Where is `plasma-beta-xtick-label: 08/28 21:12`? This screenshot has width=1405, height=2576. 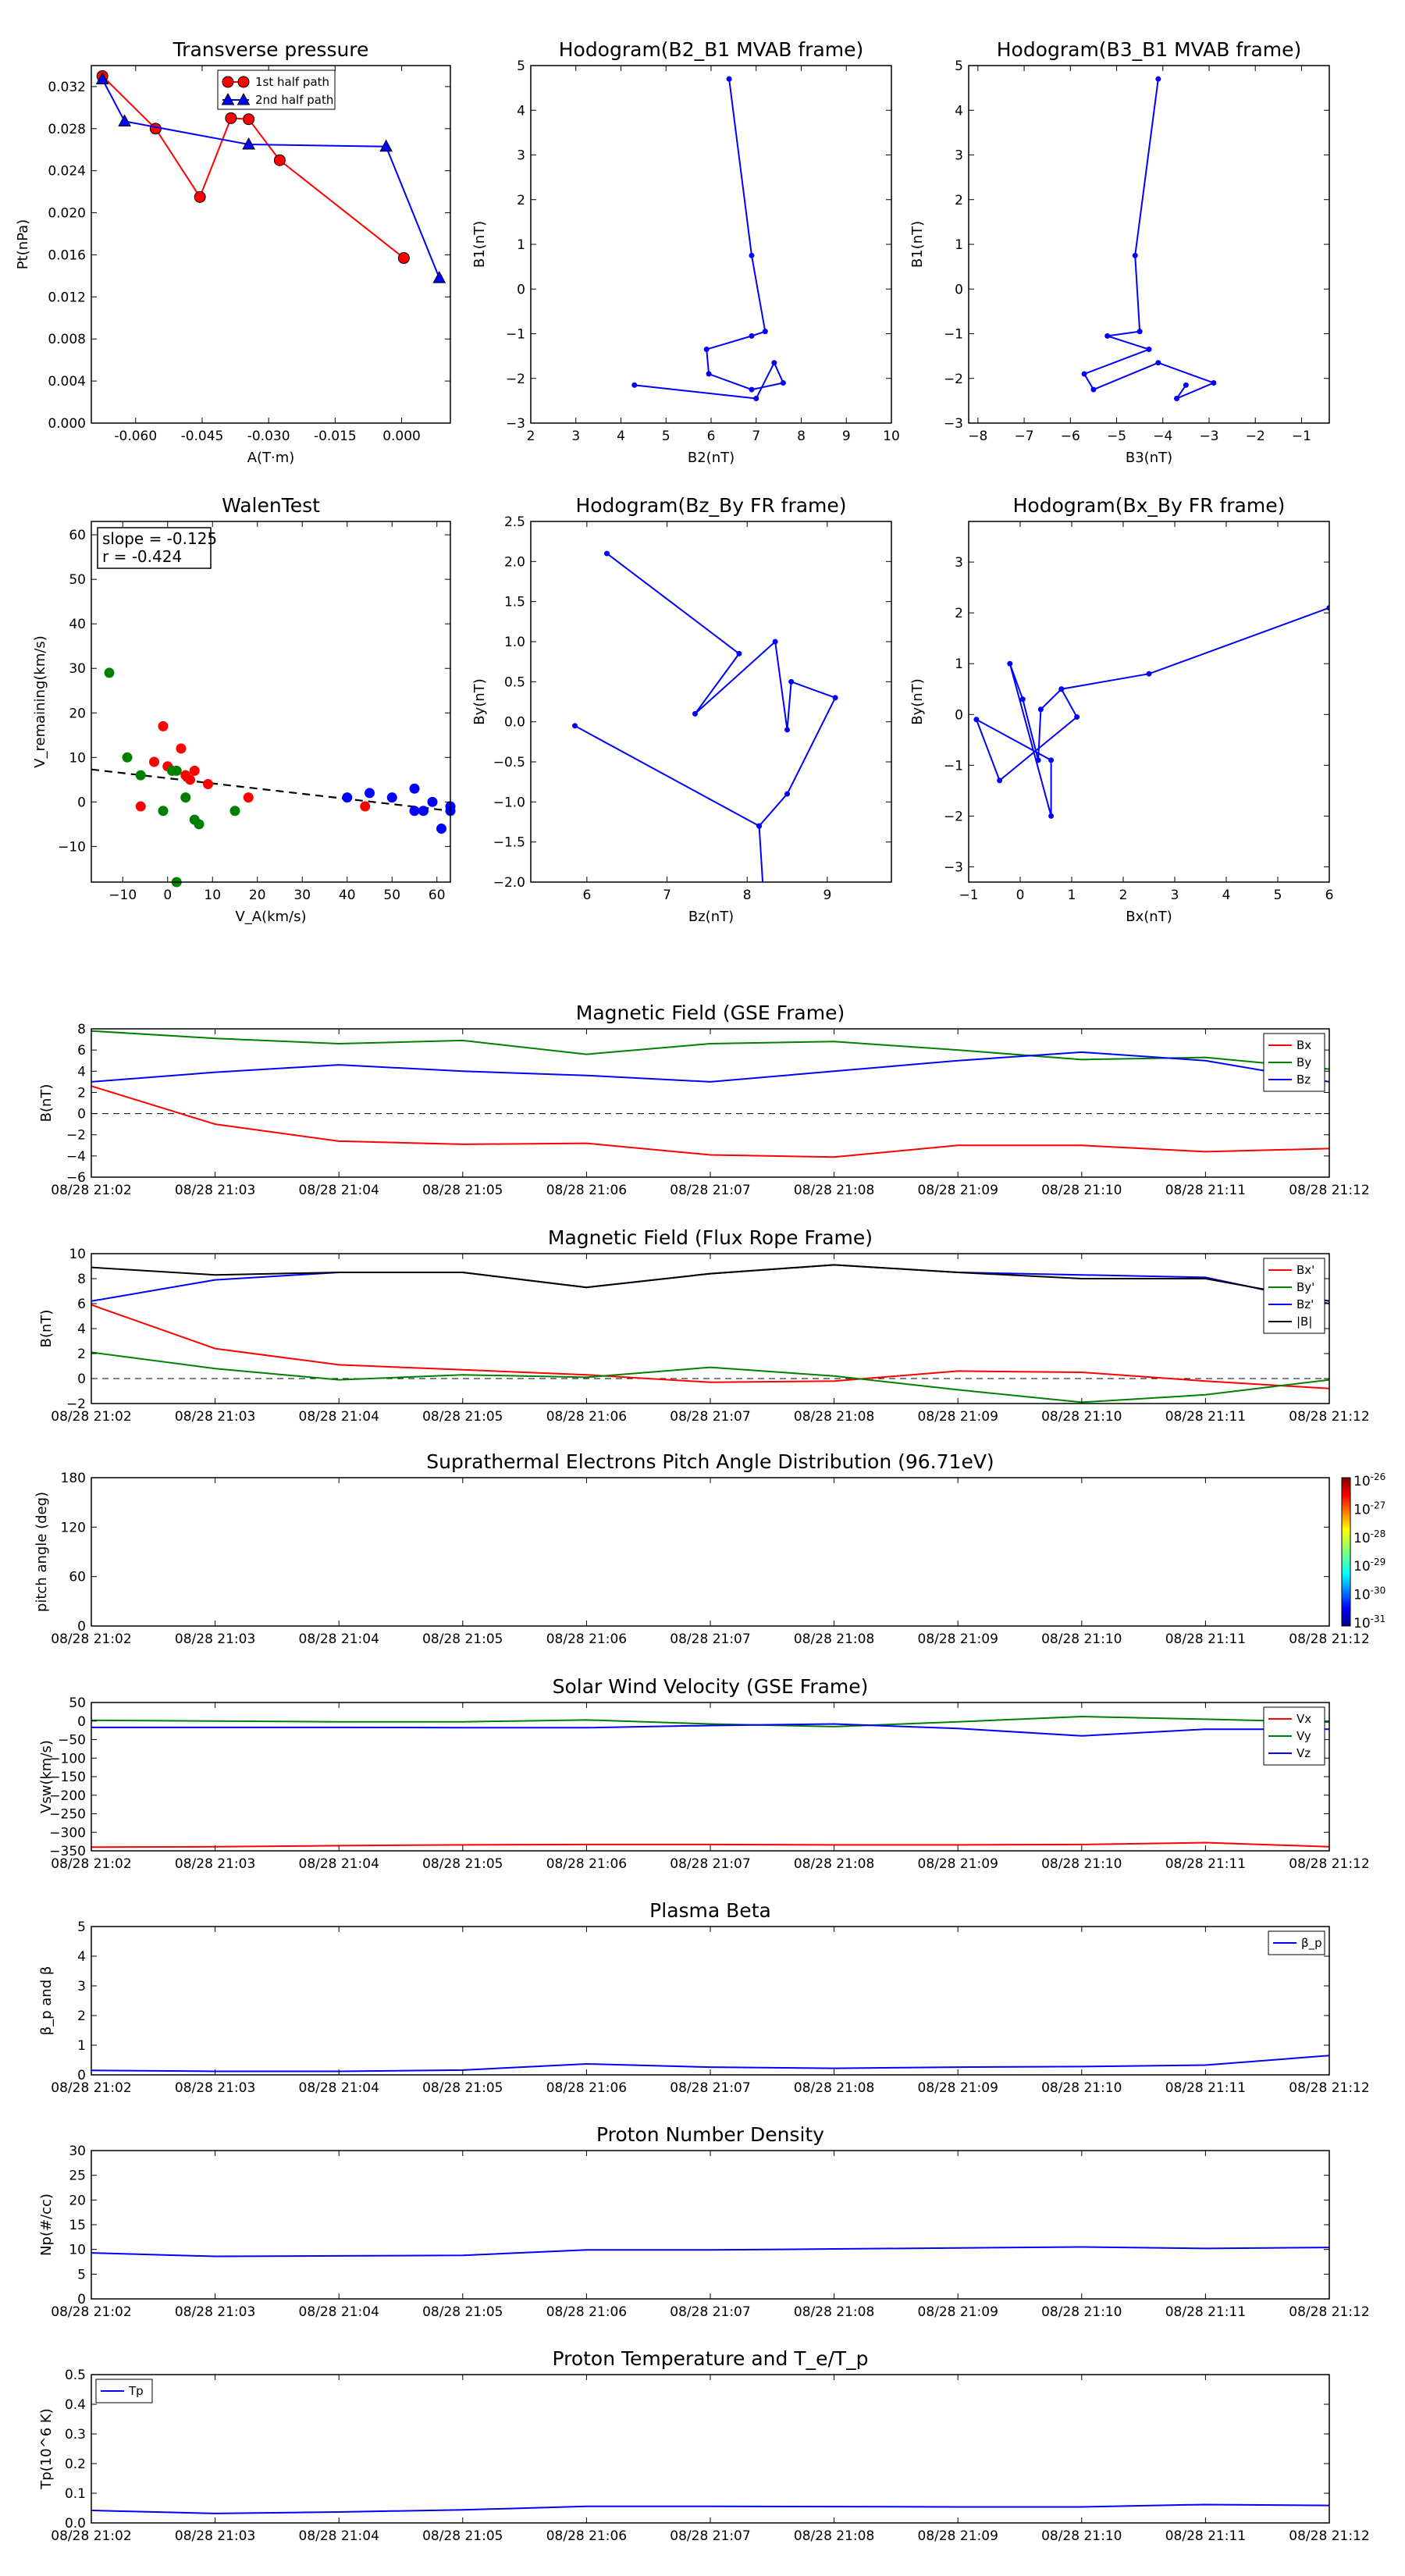
plasma-beta-xtick-label: 08/28 21:12 is located at coordinates (1329, 2088).